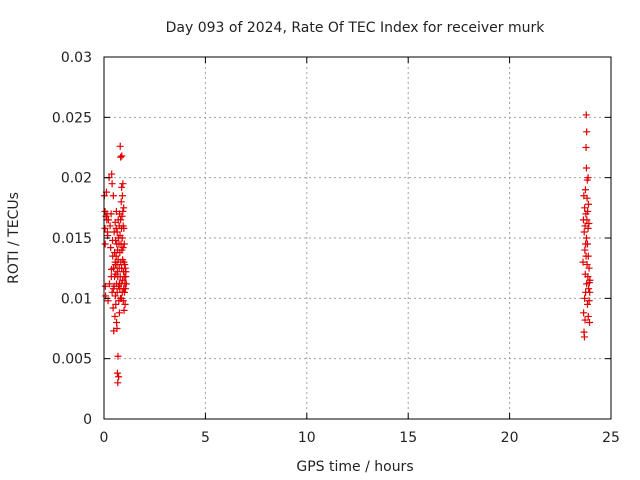  What do you see at coordinates (408, 438) in the screenshot?
I see `x-tick-label: 15` at bounding box center [408, 438].